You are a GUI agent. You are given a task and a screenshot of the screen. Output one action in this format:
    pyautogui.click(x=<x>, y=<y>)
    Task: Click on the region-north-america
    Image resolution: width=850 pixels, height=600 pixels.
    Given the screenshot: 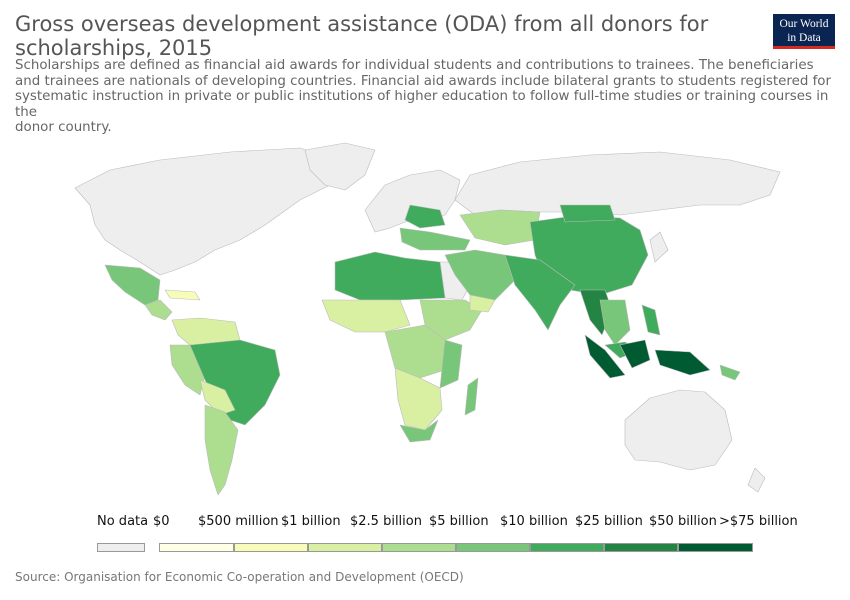 What is the action you would take?
    pyautogui.click(x=205, y=211)
    